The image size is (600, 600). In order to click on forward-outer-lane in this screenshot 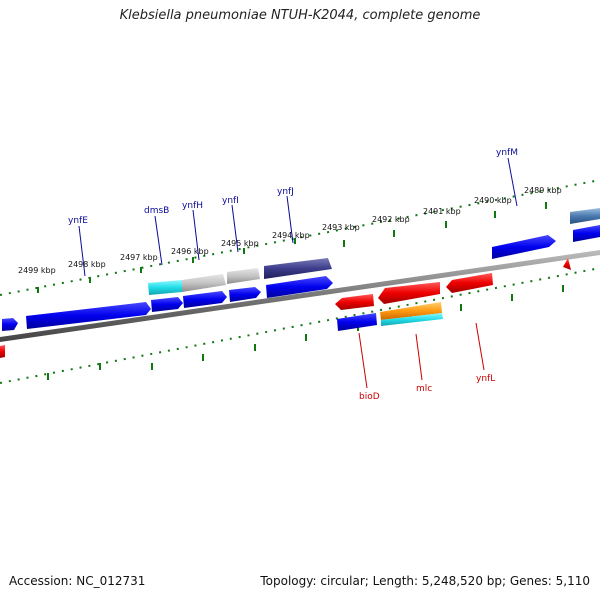, I will do `click(374, 251)`.